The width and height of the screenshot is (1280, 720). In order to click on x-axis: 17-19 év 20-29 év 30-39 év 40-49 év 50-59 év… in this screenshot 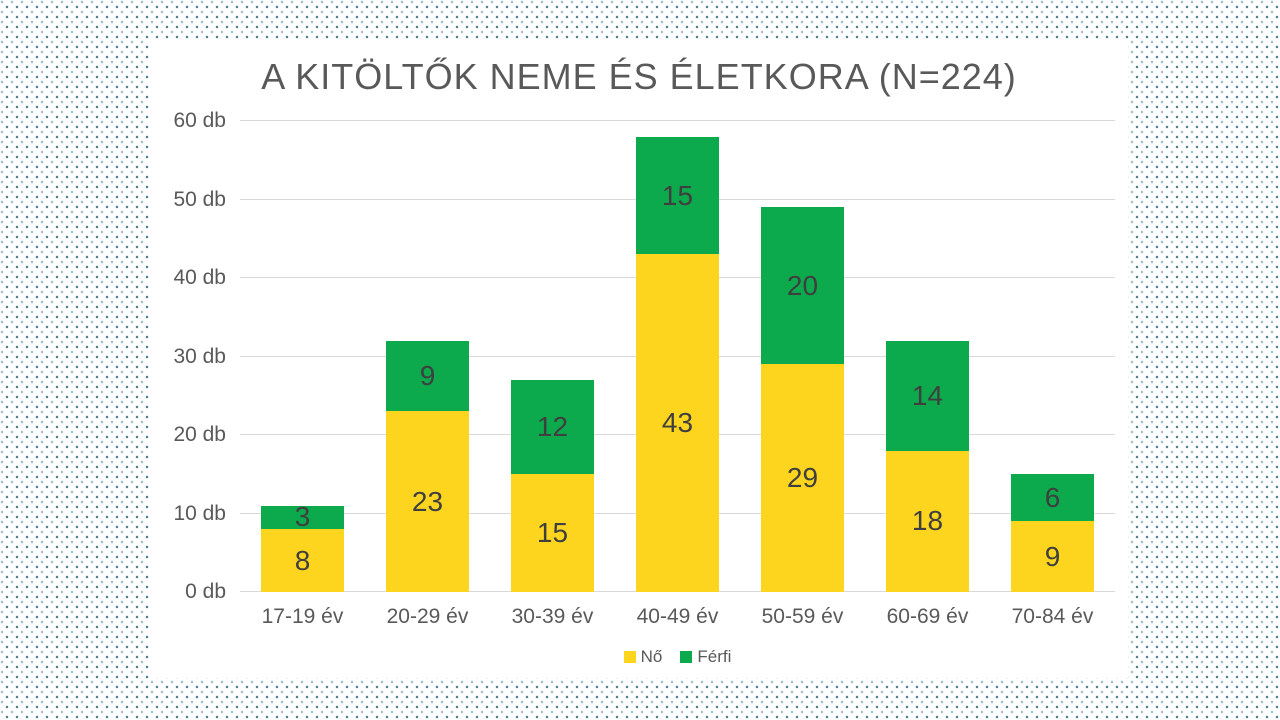, I will do `click(677, 617)`.